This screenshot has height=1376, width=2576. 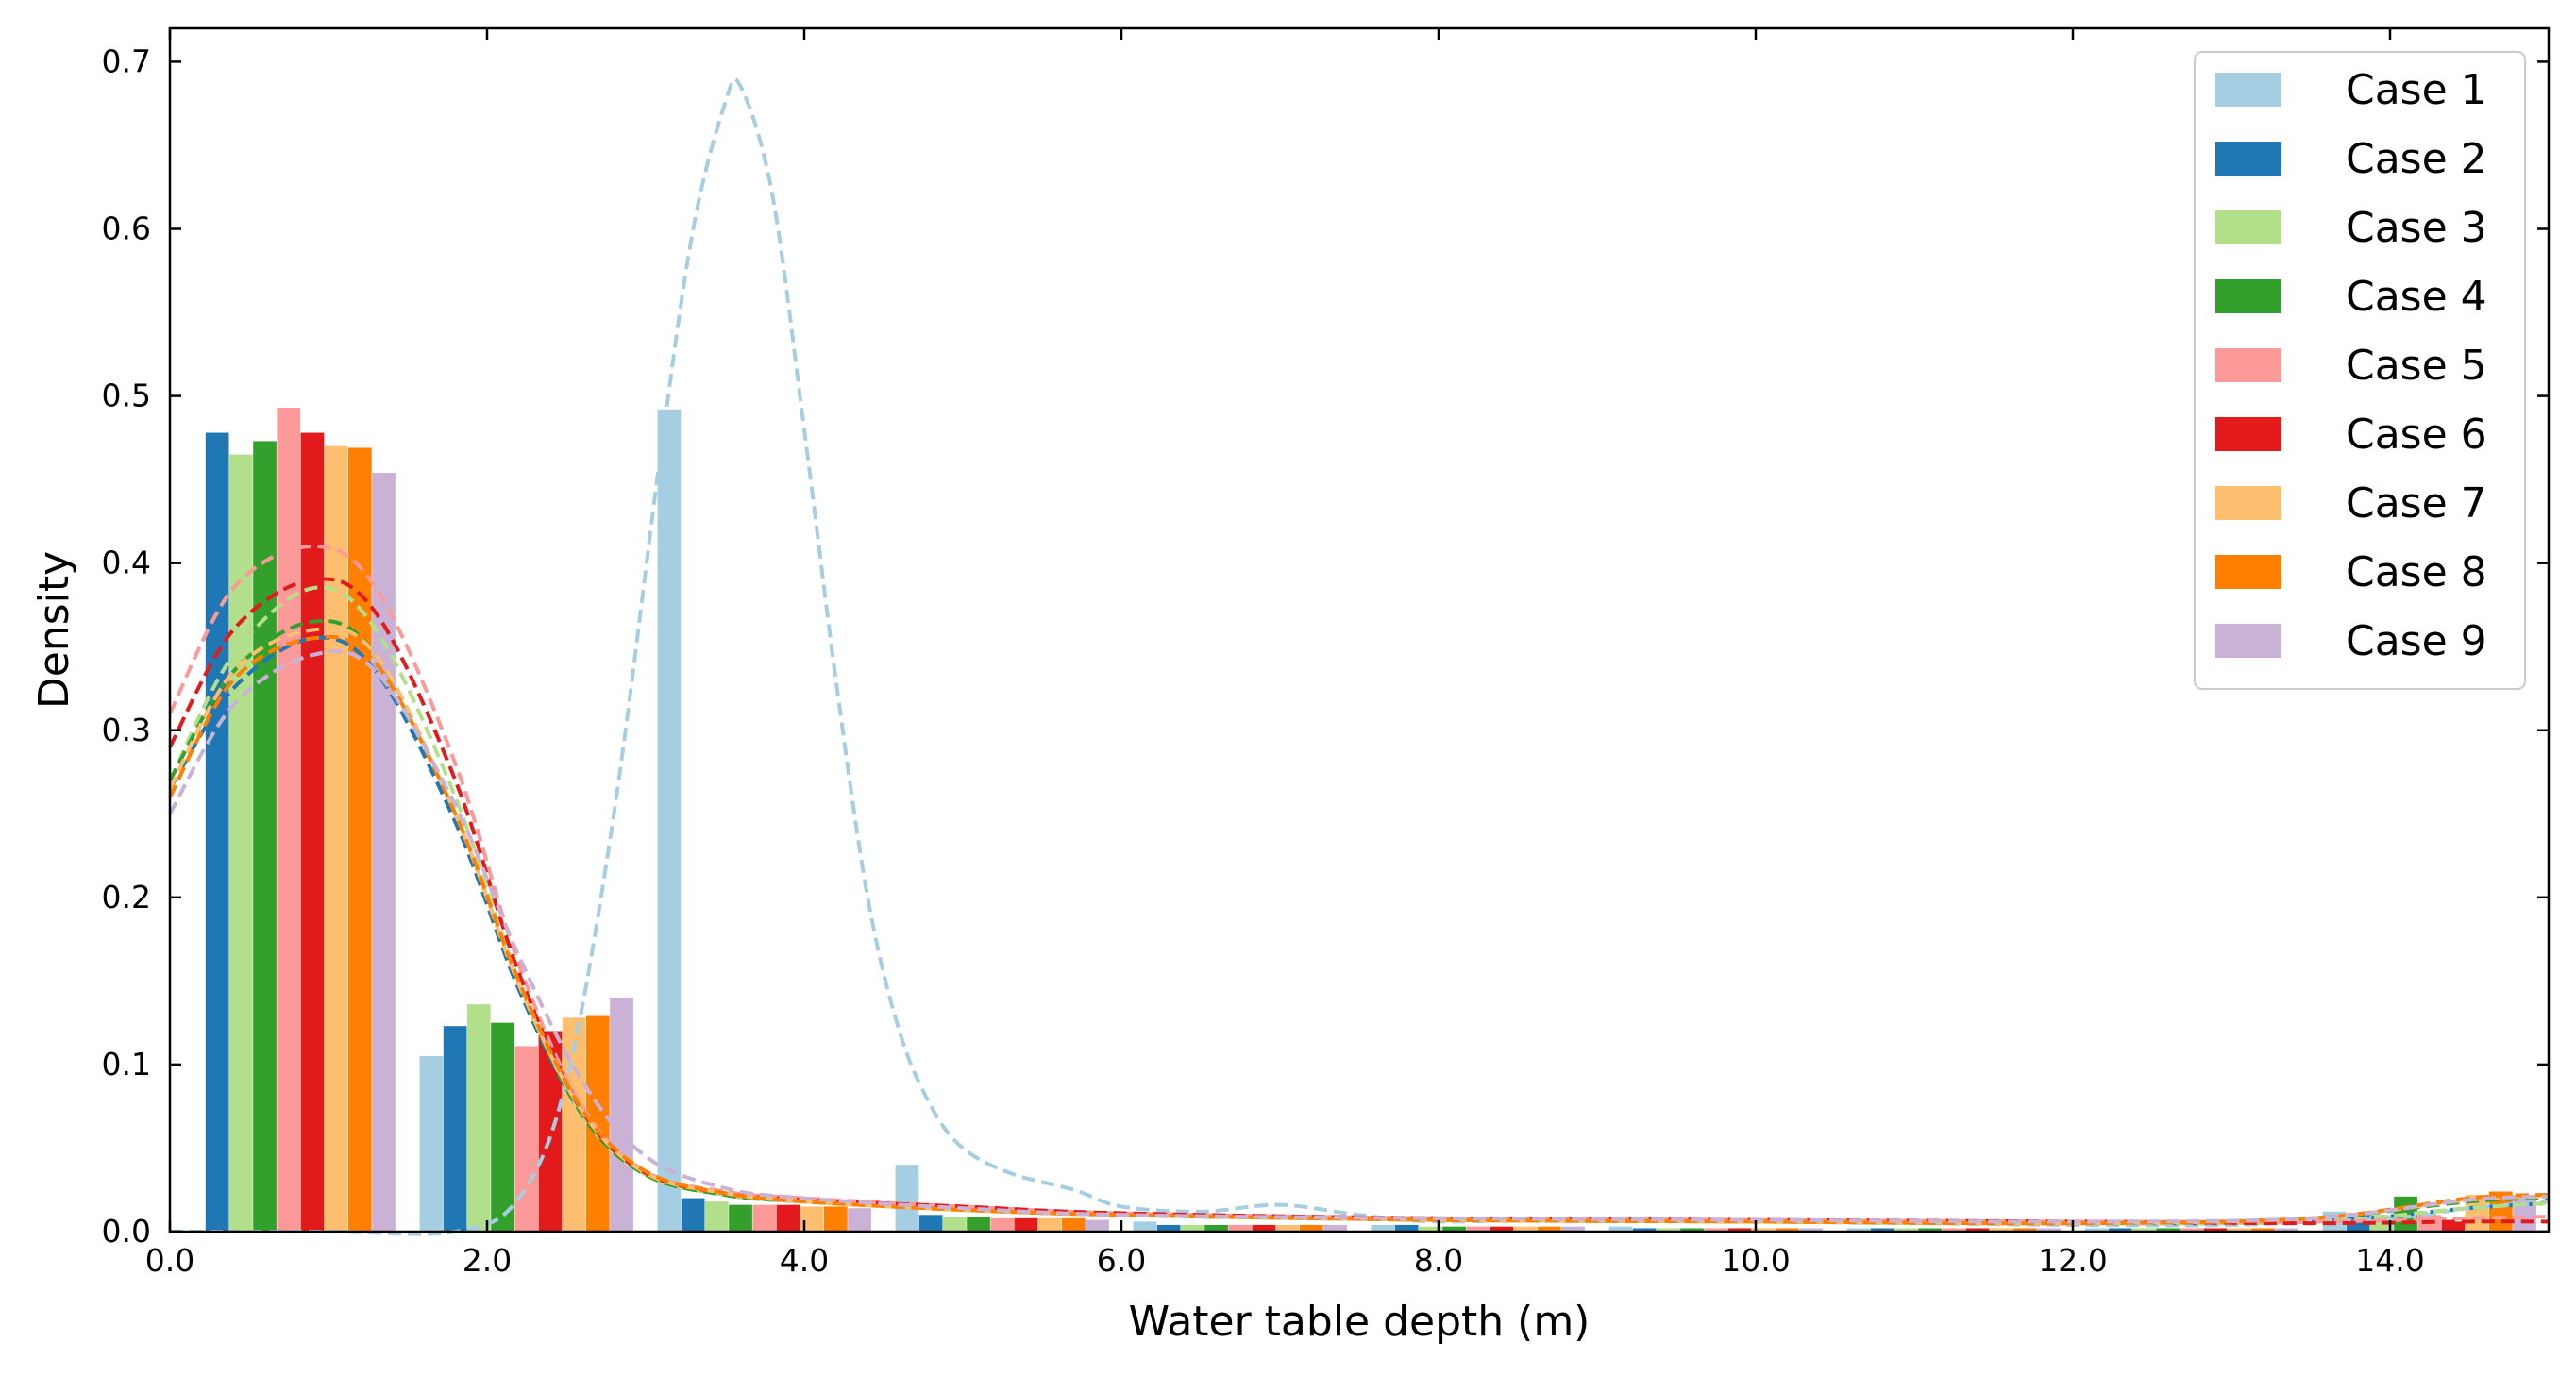 I want to click on y-tick-label: 0.1, so click(x=126, y=1064).